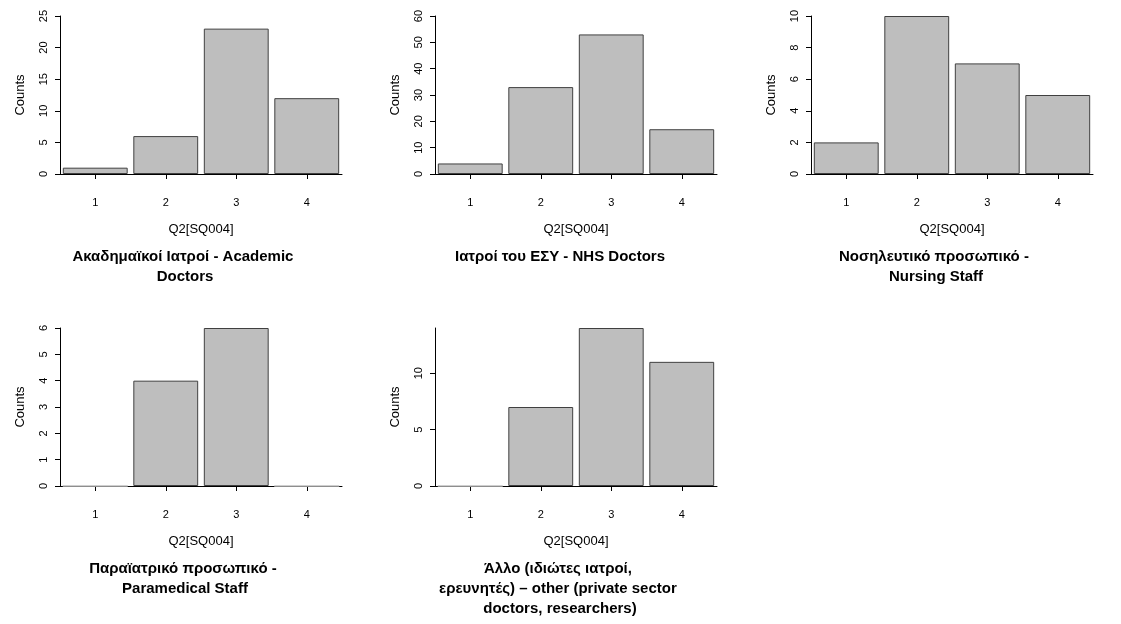 The image size is (1121, 624). I want to click on y-tick-label: 25, so click(42, 16).